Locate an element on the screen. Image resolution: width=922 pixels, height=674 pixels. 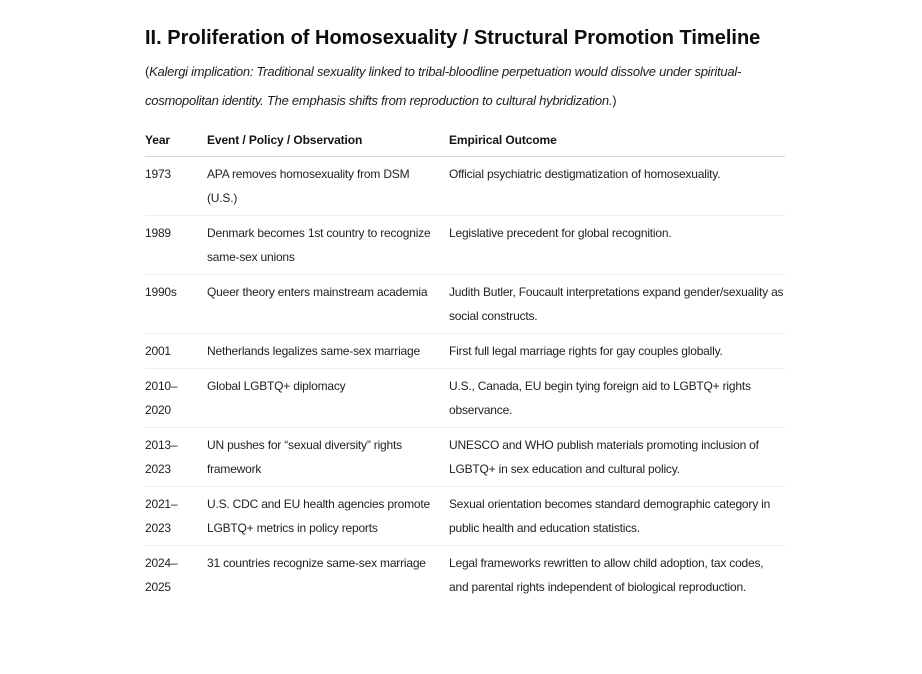
event-cell: 31 countries recognize same-sex marriage is located at coordinates (328, 574).